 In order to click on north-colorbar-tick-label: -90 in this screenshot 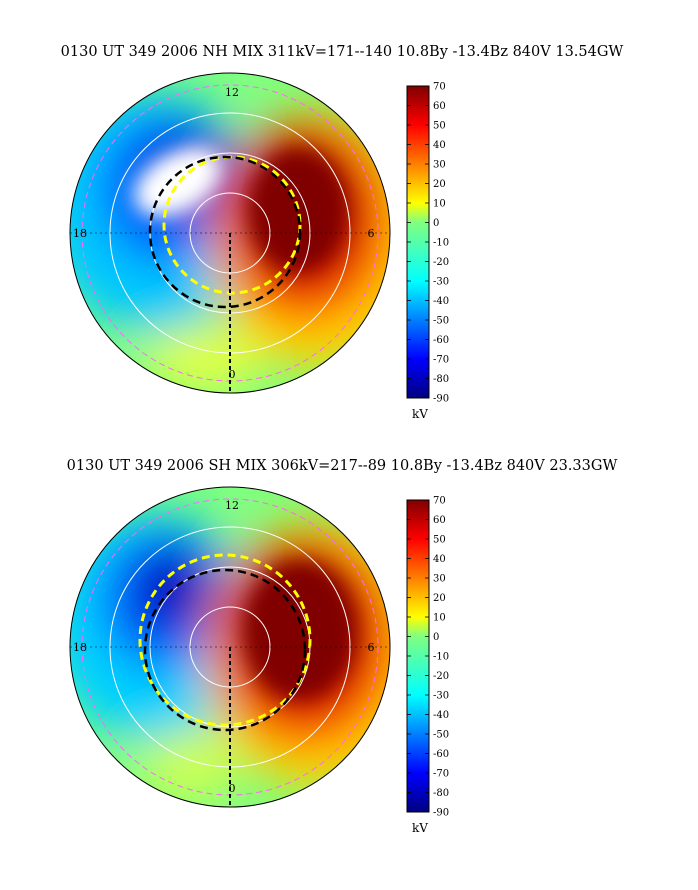, I will do `click(441, 399)`.